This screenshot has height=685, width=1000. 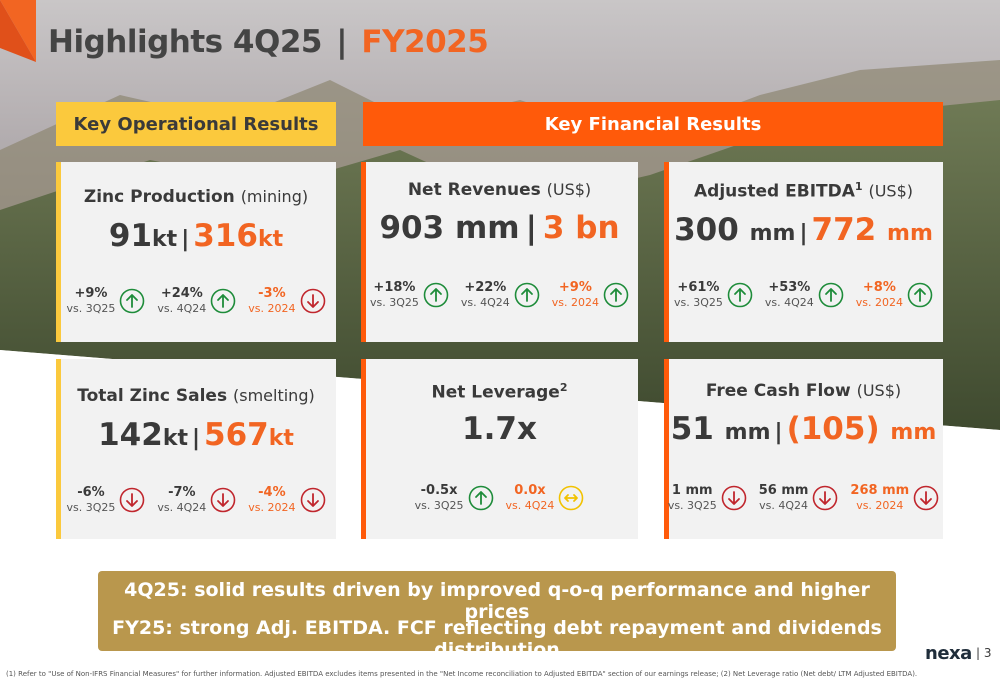 What do you see at coordinates (271, 301) in the screenshot?
I see `metric-text: -3% vs. 2024` at bounding box center [271, 301].